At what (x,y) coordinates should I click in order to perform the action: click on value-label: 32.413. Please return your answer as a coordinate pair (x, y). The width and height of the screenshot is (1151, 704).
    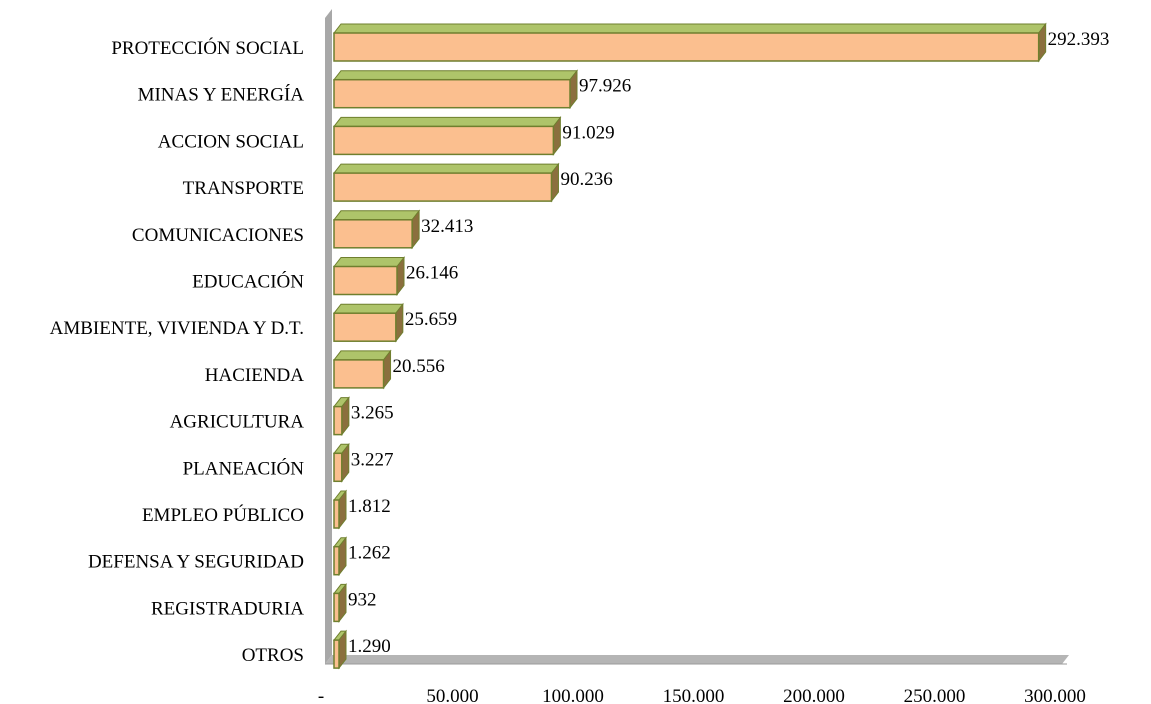
    Looking at the image, I should click on (447, 226).